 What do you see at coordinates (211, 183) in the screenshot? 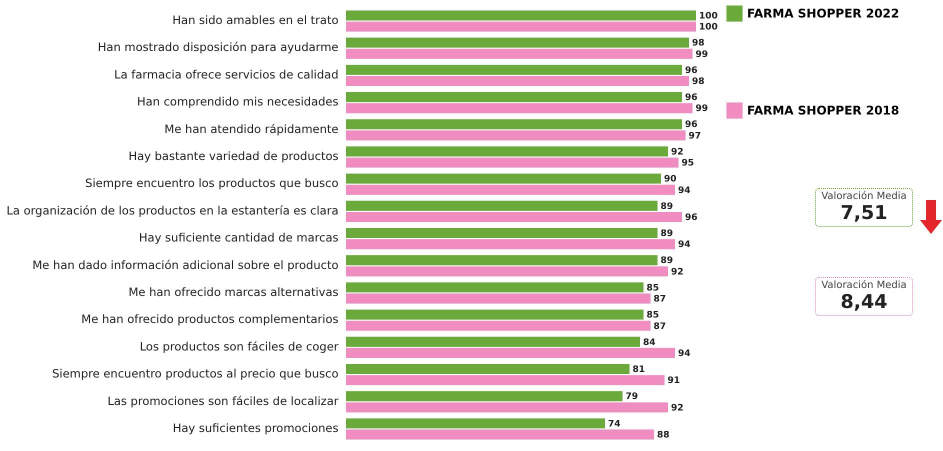
I see `y-tick-label: Siempre encuentro los productos que busco` at bounding box center [211, 183].